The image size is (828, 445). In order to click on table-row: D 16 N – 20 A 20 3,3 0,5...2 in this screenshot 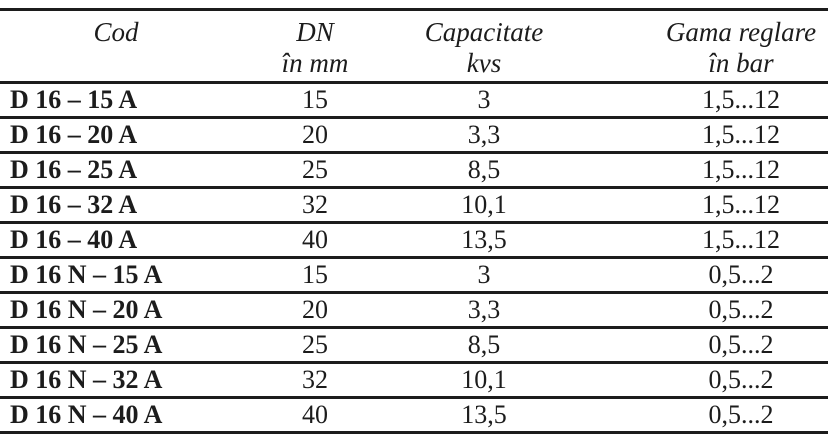, I will do `click(414, 310)`.